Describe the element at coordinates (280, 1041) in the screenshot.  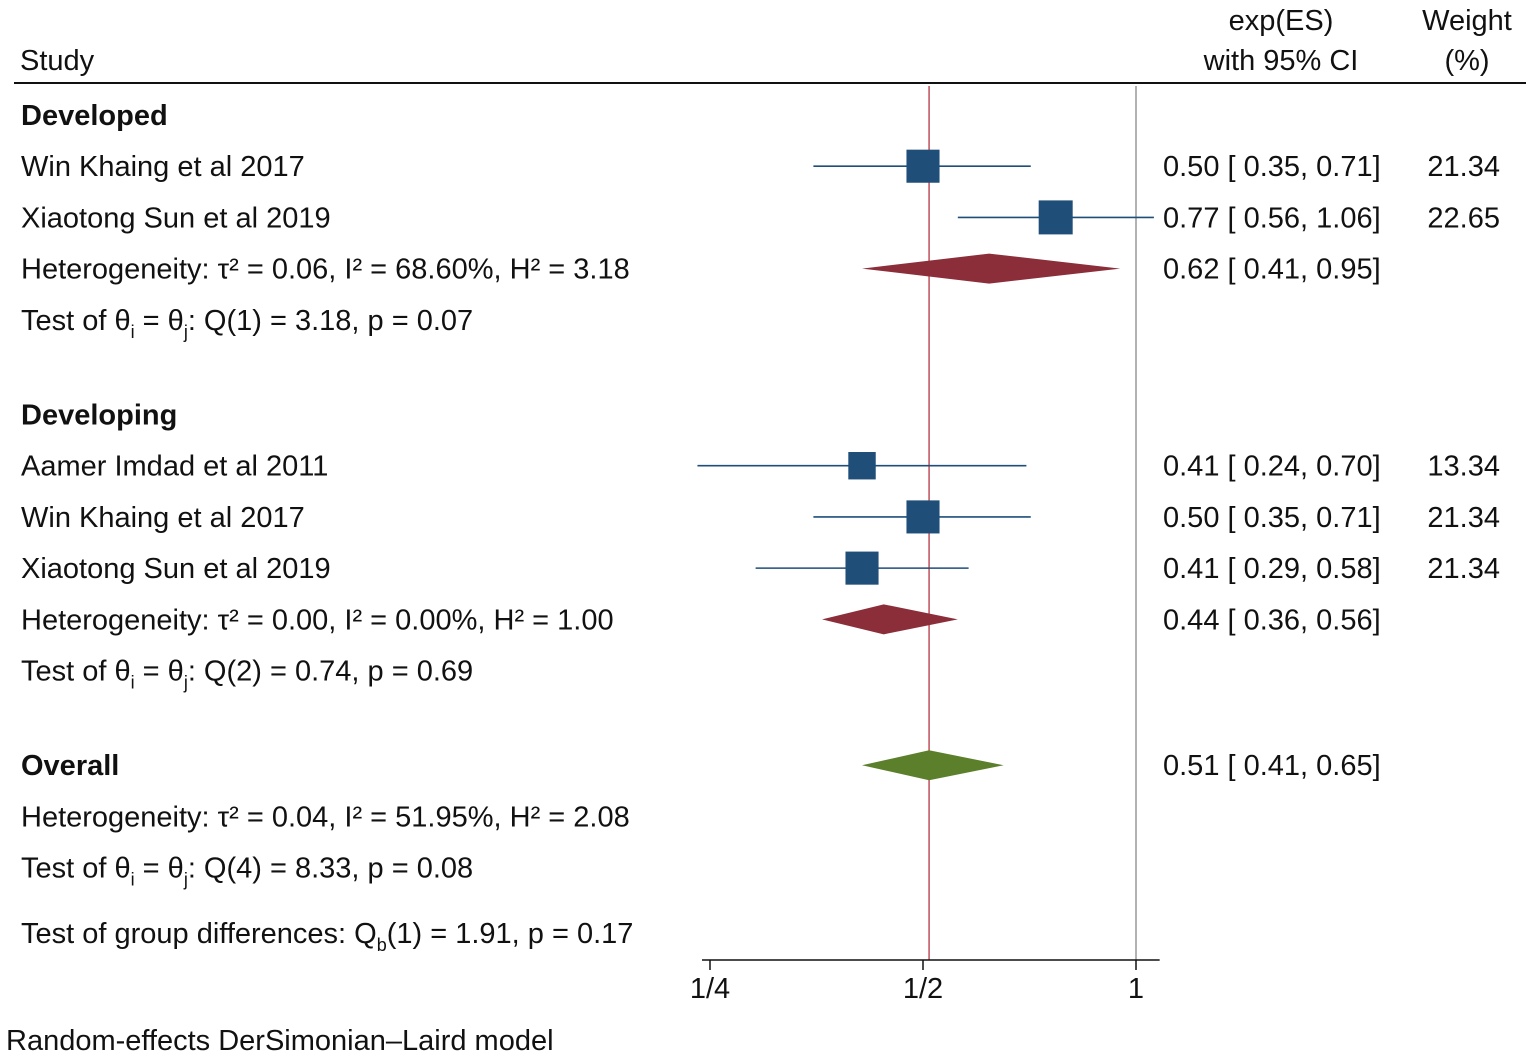
I see `model-footnote: Random-effects DerSimonian–Laird model` at that location.